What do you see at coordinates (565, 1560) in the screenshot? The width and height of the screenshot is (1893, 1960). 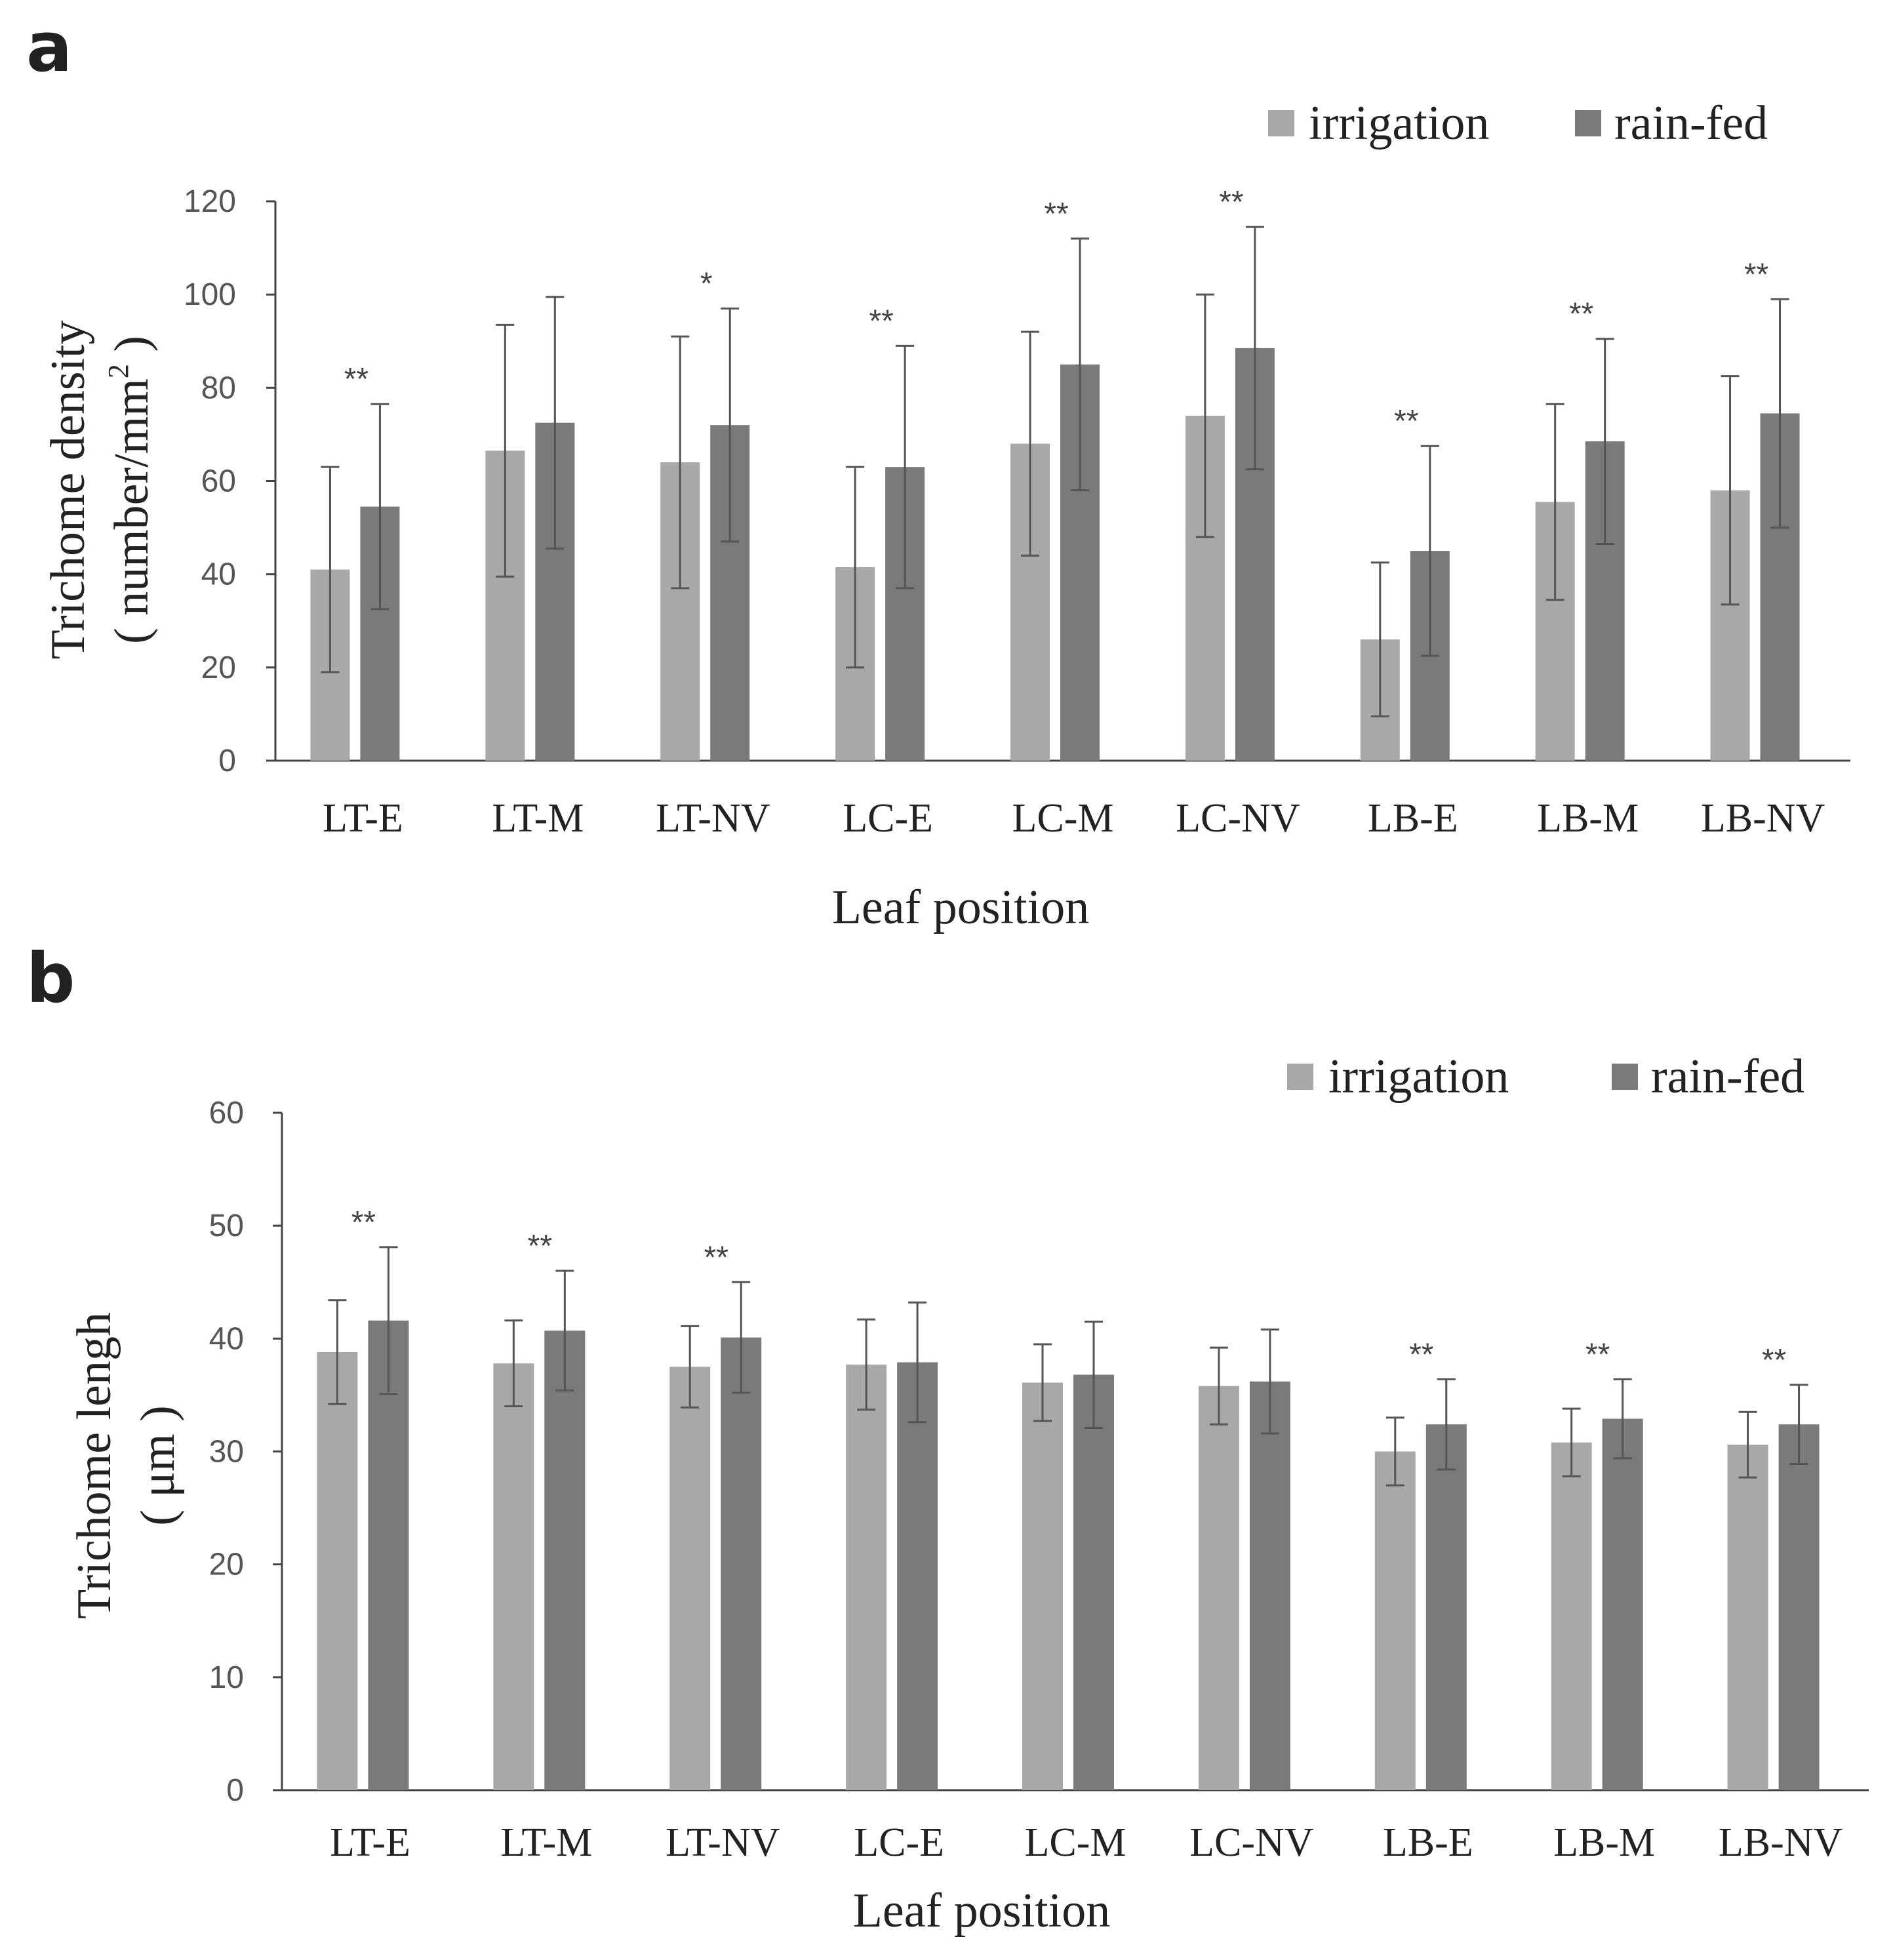 I see `bar-rain-fed-LT-M` at bounding box center [565, 1560].